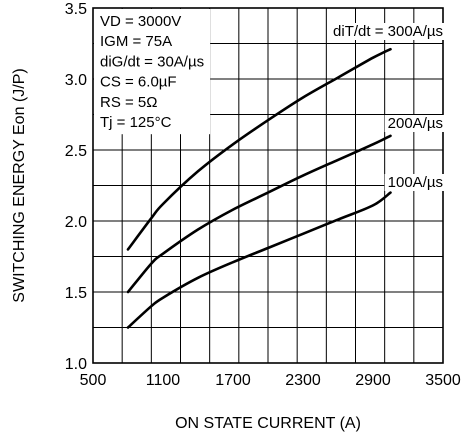 The width and height of the screenshot is (470, 441). I want to click on conditions-background, so click(152, 72).